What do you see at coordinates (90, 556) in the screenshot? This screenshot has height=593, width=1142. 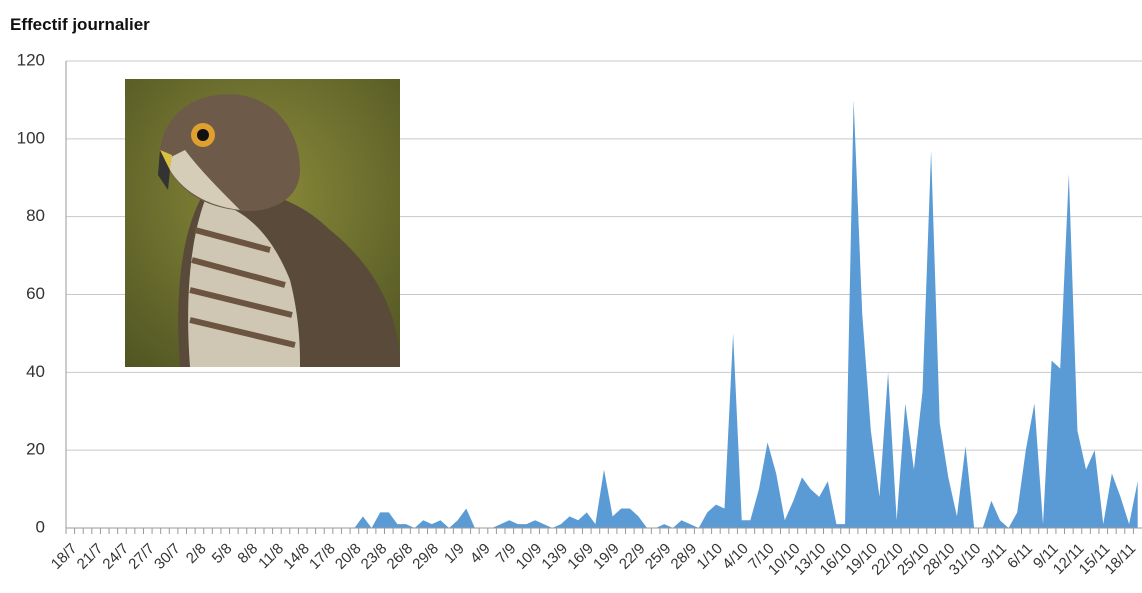 I see `x-tick-label: 21/7` at bounding box center [90, 556].